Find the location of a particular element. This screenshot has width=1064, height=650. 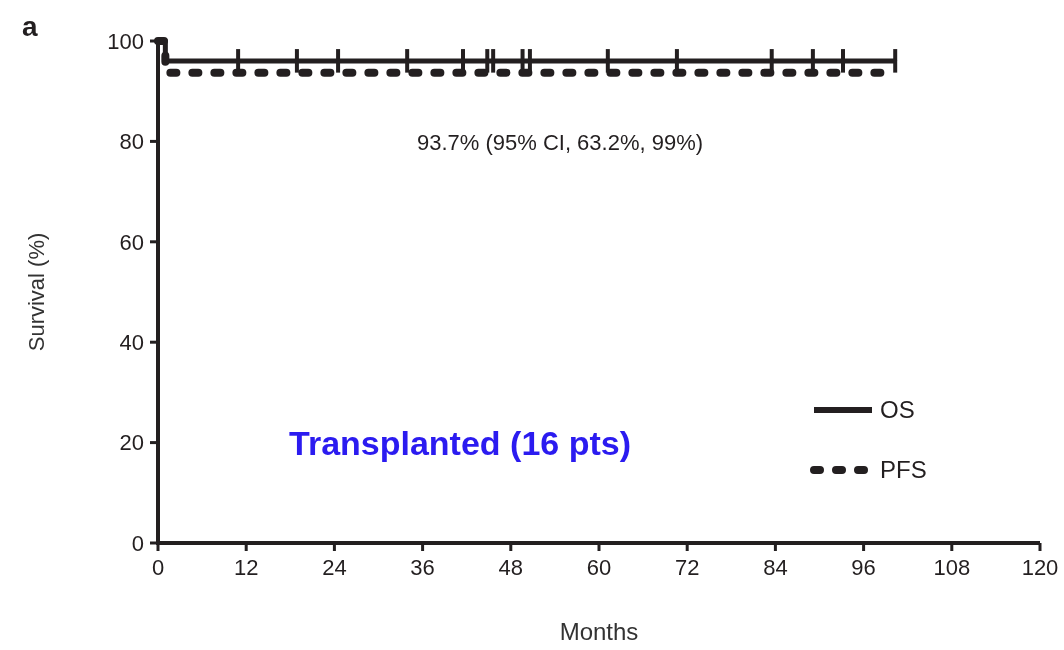

x-tick-label: 48 is located at coordinates (511, 567).